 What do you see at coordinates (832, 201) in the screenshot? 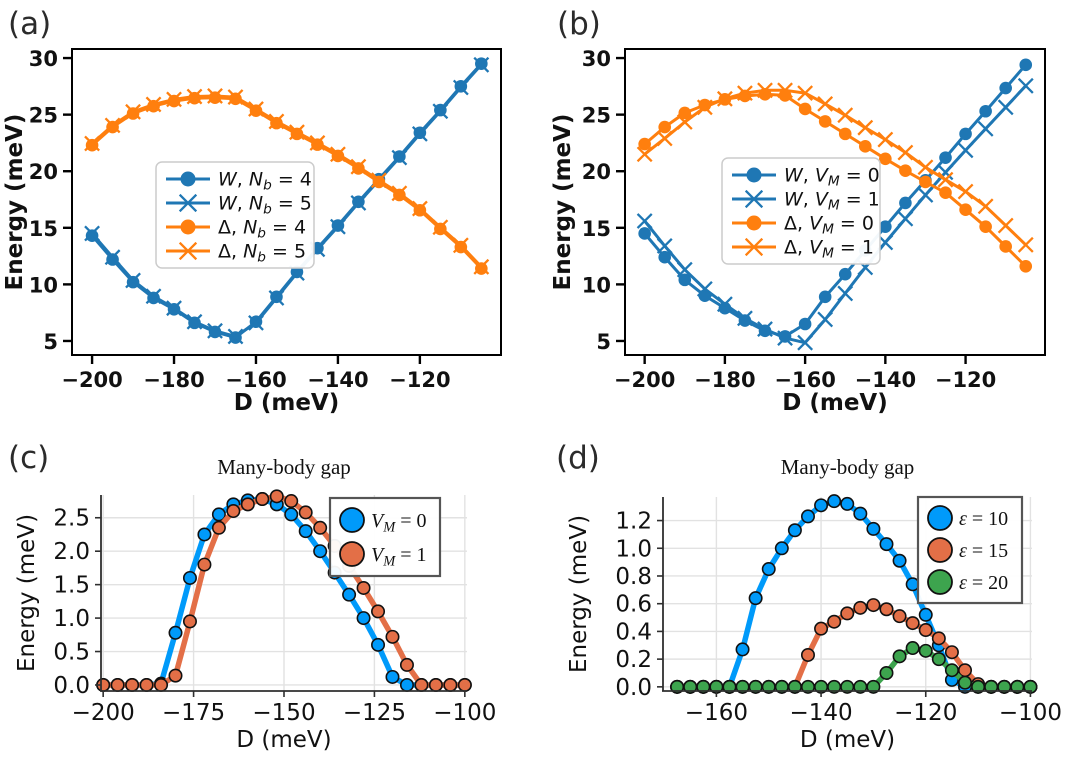
I see `svg-text: W, VM = 1` at bounding box center [832, 201].